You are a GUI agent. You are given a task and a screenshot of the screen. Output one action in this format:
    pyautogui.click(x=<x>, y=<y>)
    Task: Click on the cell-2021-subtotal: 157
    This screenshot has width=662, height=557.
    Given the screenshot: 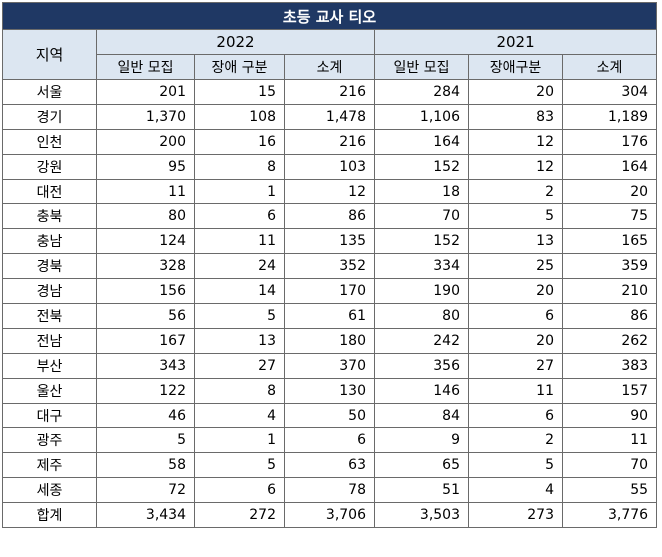 What is the action you would take?
    pyautogui.click(x=609, y=390)
    